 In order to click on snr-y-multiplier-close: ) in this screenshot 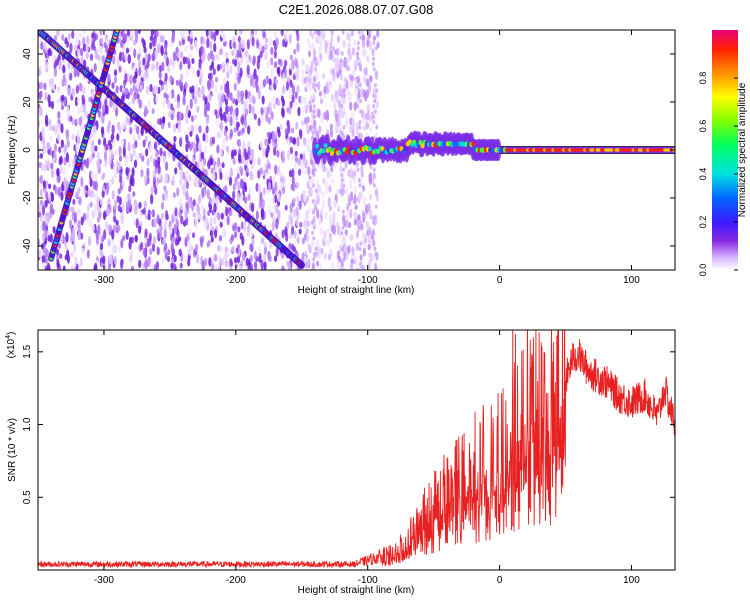, I will do `click(11, 333)`.